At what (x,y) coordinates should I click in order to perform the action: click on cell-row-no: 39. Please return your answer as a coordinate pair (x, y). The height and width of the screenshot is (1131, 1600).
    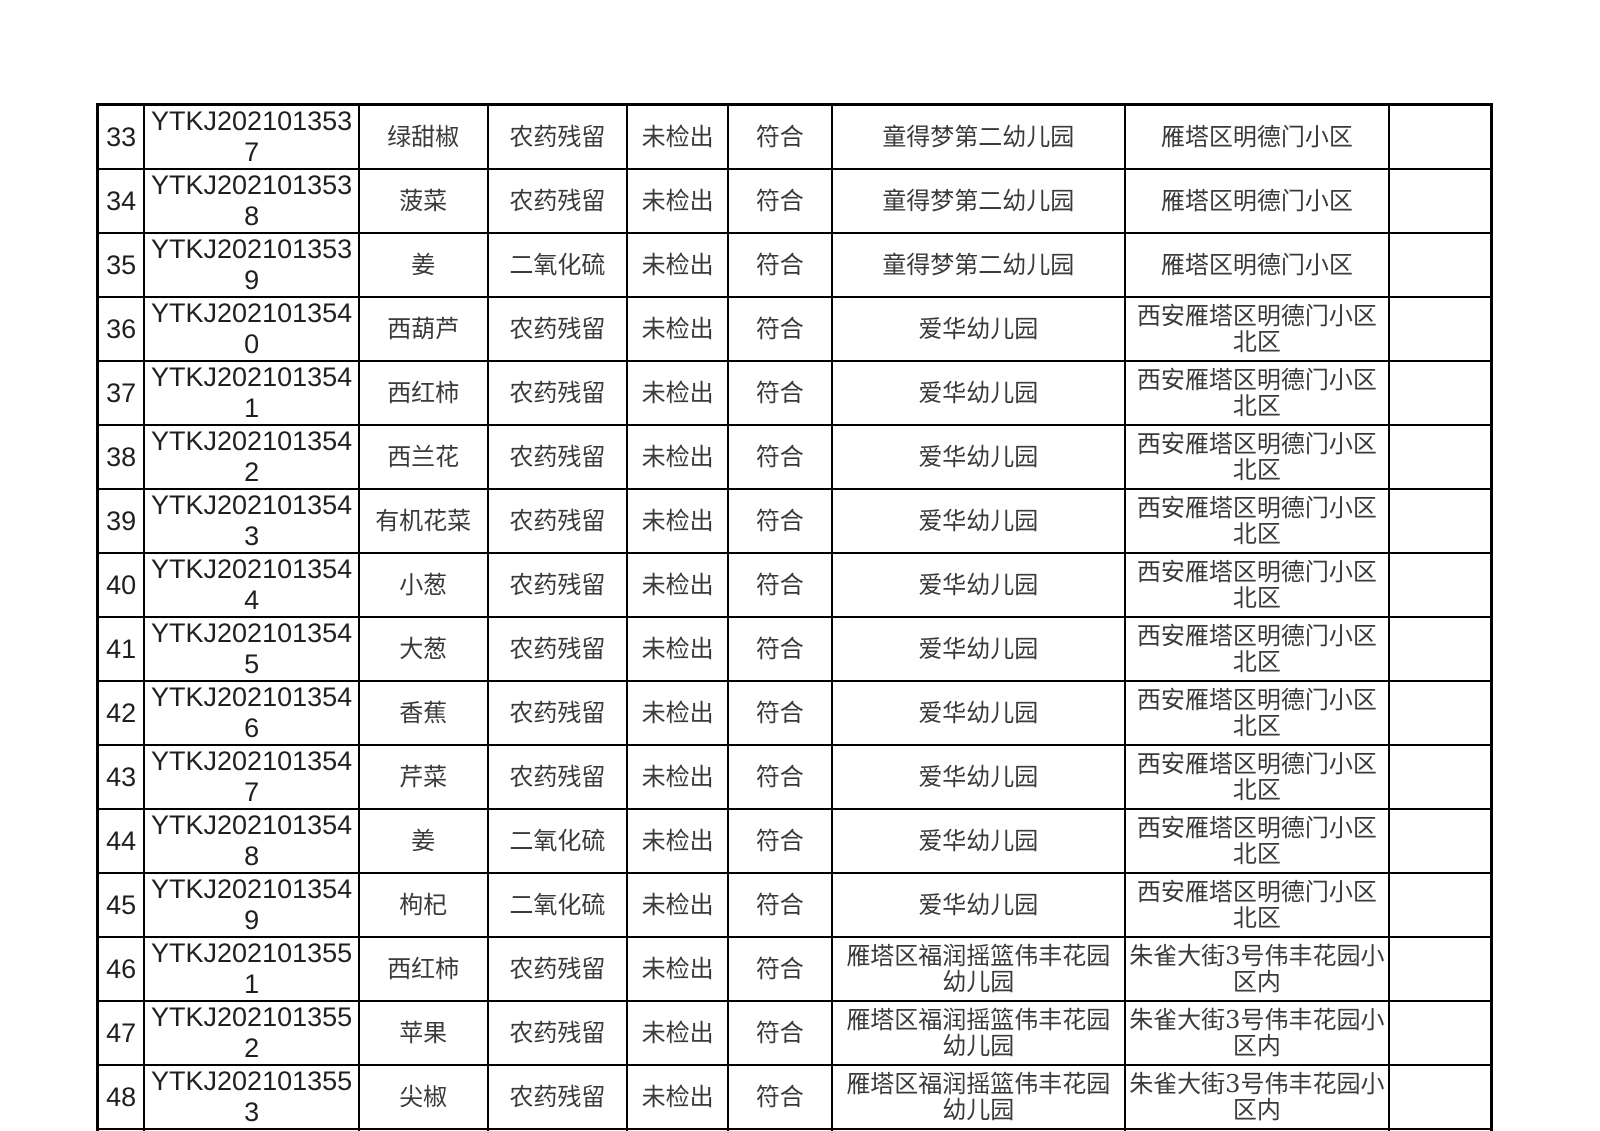
    Looking at the image, I should click on (121, 521).